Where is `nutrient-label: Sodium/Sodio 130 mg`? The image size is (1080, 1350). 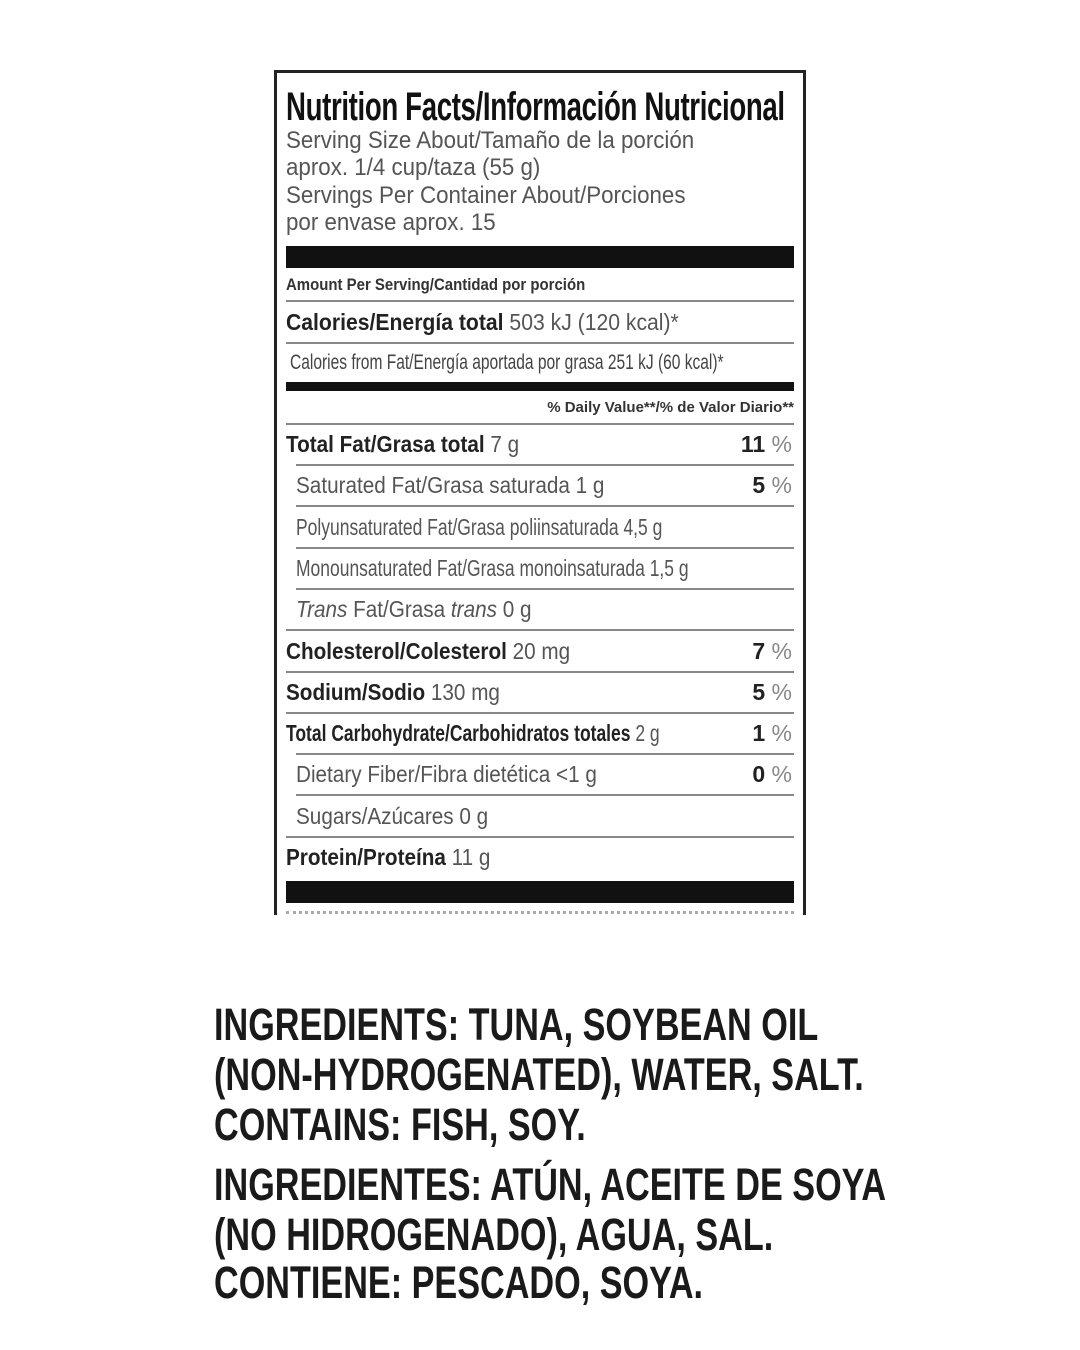 nutrient-label: Sodium/Sodio 130 mg is located at coordinates (393, 692).